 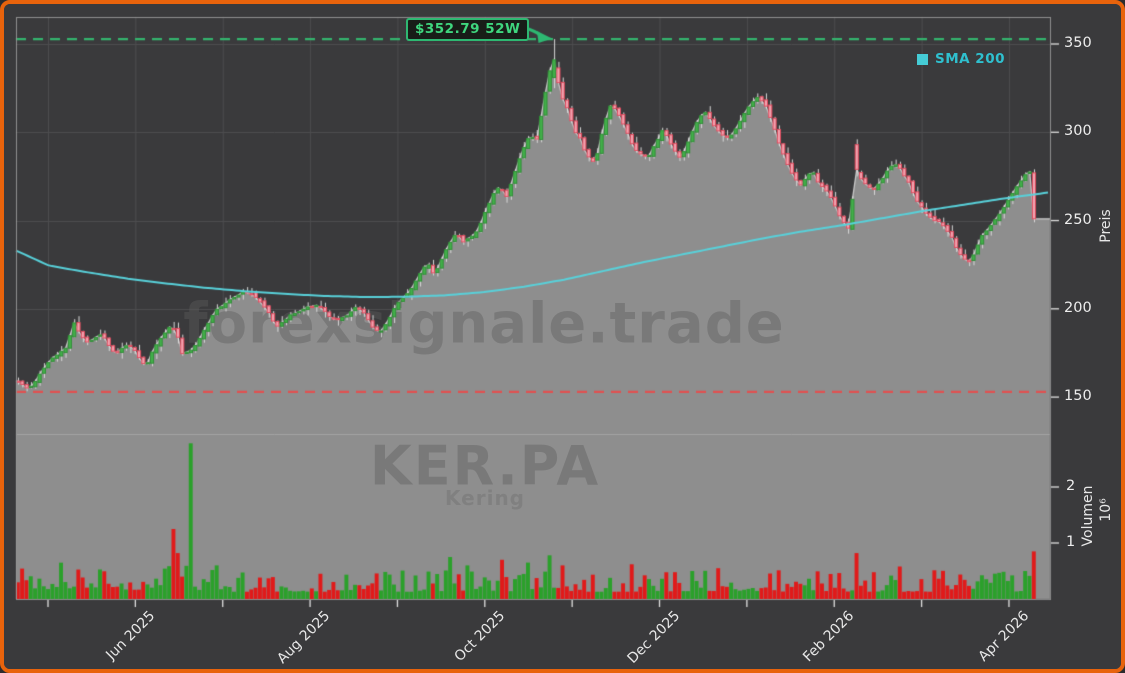 I want to click on price-tick-label: 350, so click(x=1078, y=43).